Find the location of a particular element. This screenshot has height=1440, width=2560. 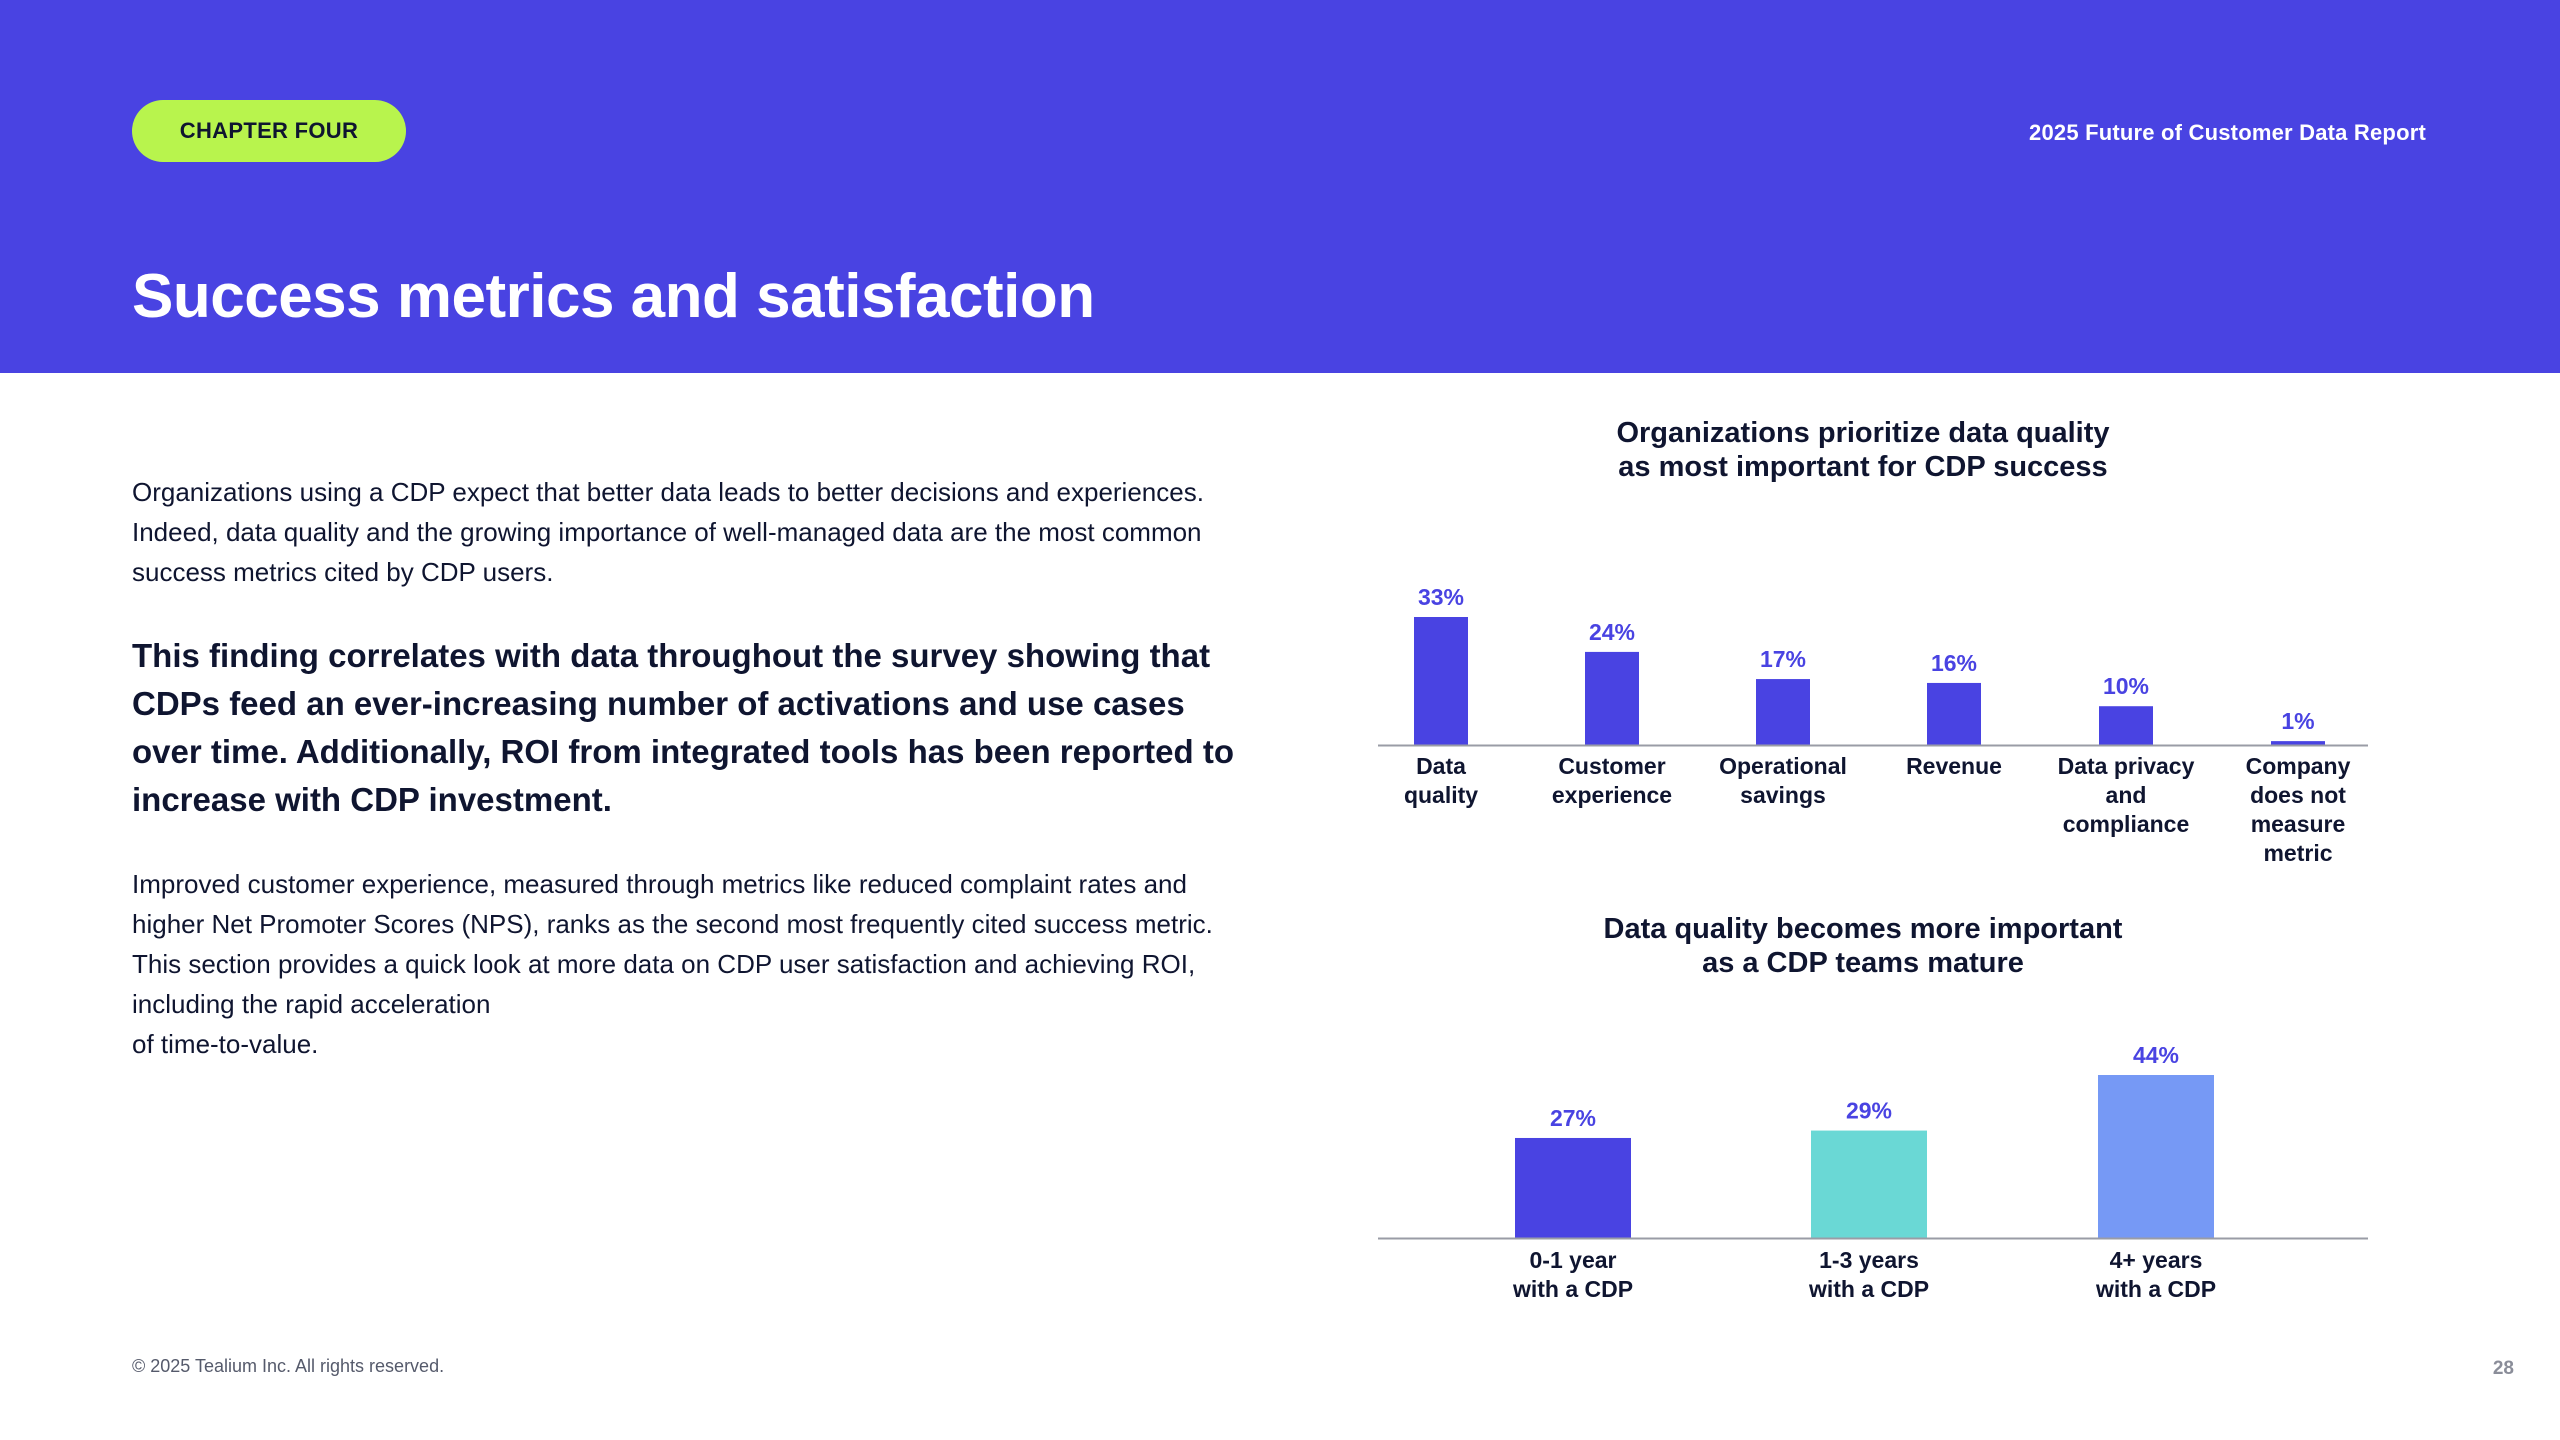

category-label-maturity-1: with a CDP is located at coordinates (1868, 1289).